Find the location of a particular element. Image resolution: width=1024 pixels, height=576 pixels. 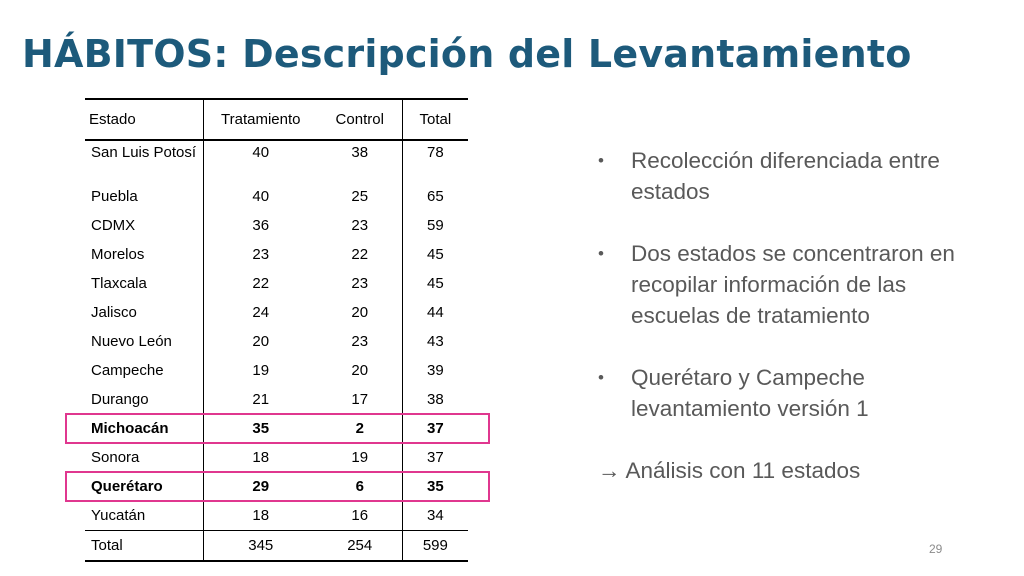

cell-estado: Tlaxcala is located at coordinates (144, 283).